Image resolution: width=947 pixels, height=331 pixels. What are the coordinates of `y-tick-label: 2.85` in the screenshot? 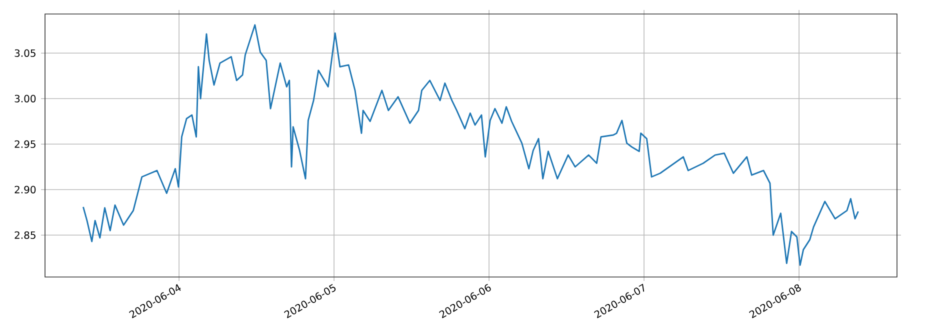 It's located at (25, 235).